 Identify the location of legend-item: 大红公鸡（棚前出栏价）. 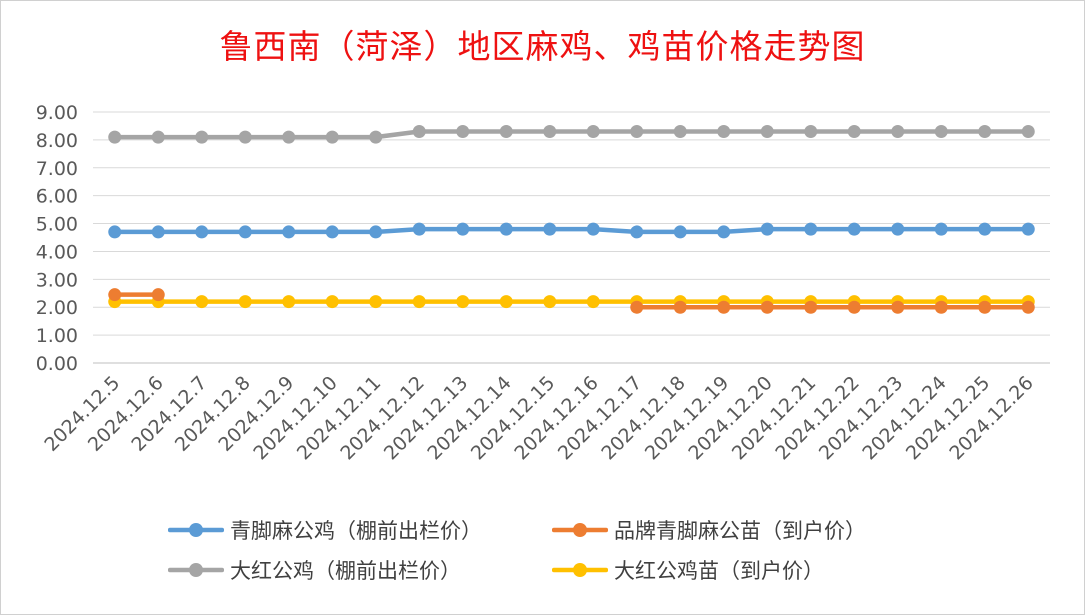
(314, 570).